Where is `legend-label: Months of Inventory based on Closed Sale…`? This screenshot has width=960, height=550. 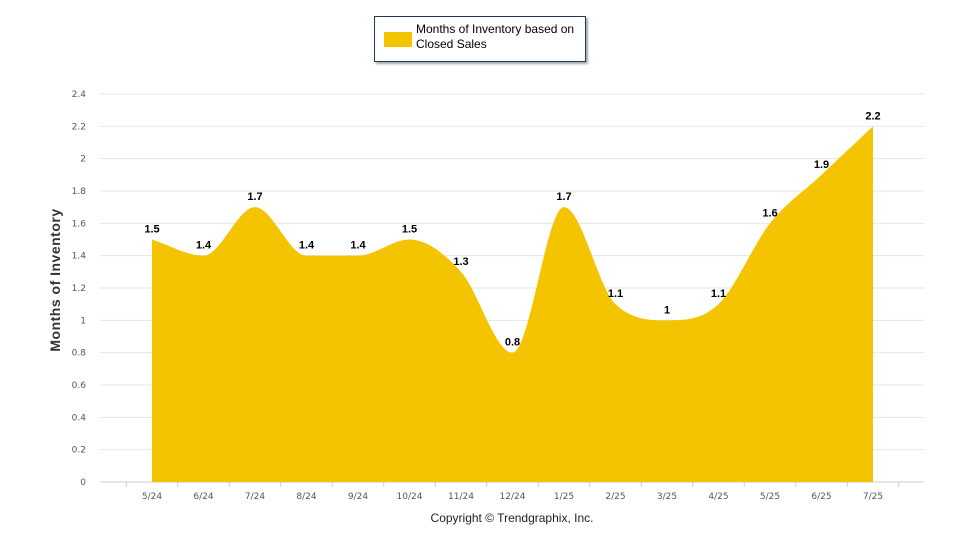
legend-label: Months of Inventory based on Closed Sale… is located at coordinates (495, 36).